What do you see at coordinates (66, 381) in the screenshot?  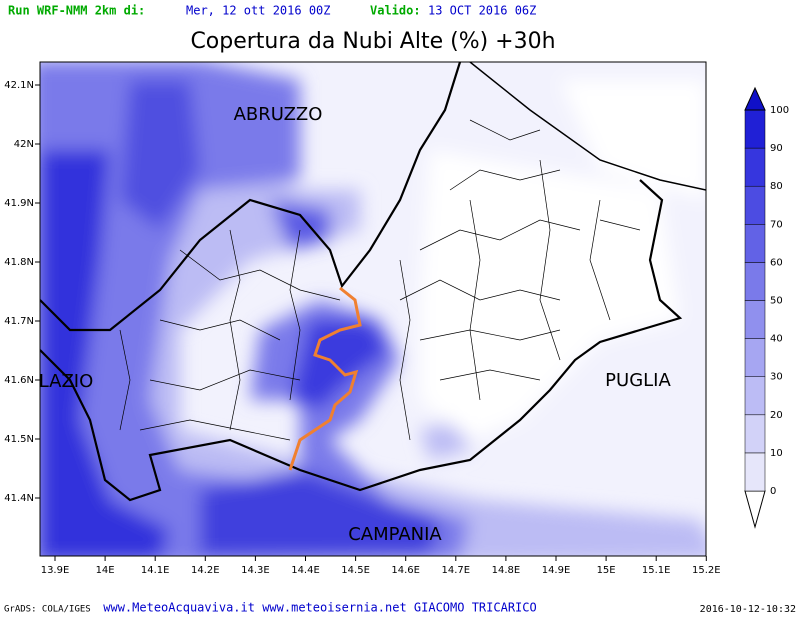 I see `region-label: LAZIO` at bounding box center [66, 381].